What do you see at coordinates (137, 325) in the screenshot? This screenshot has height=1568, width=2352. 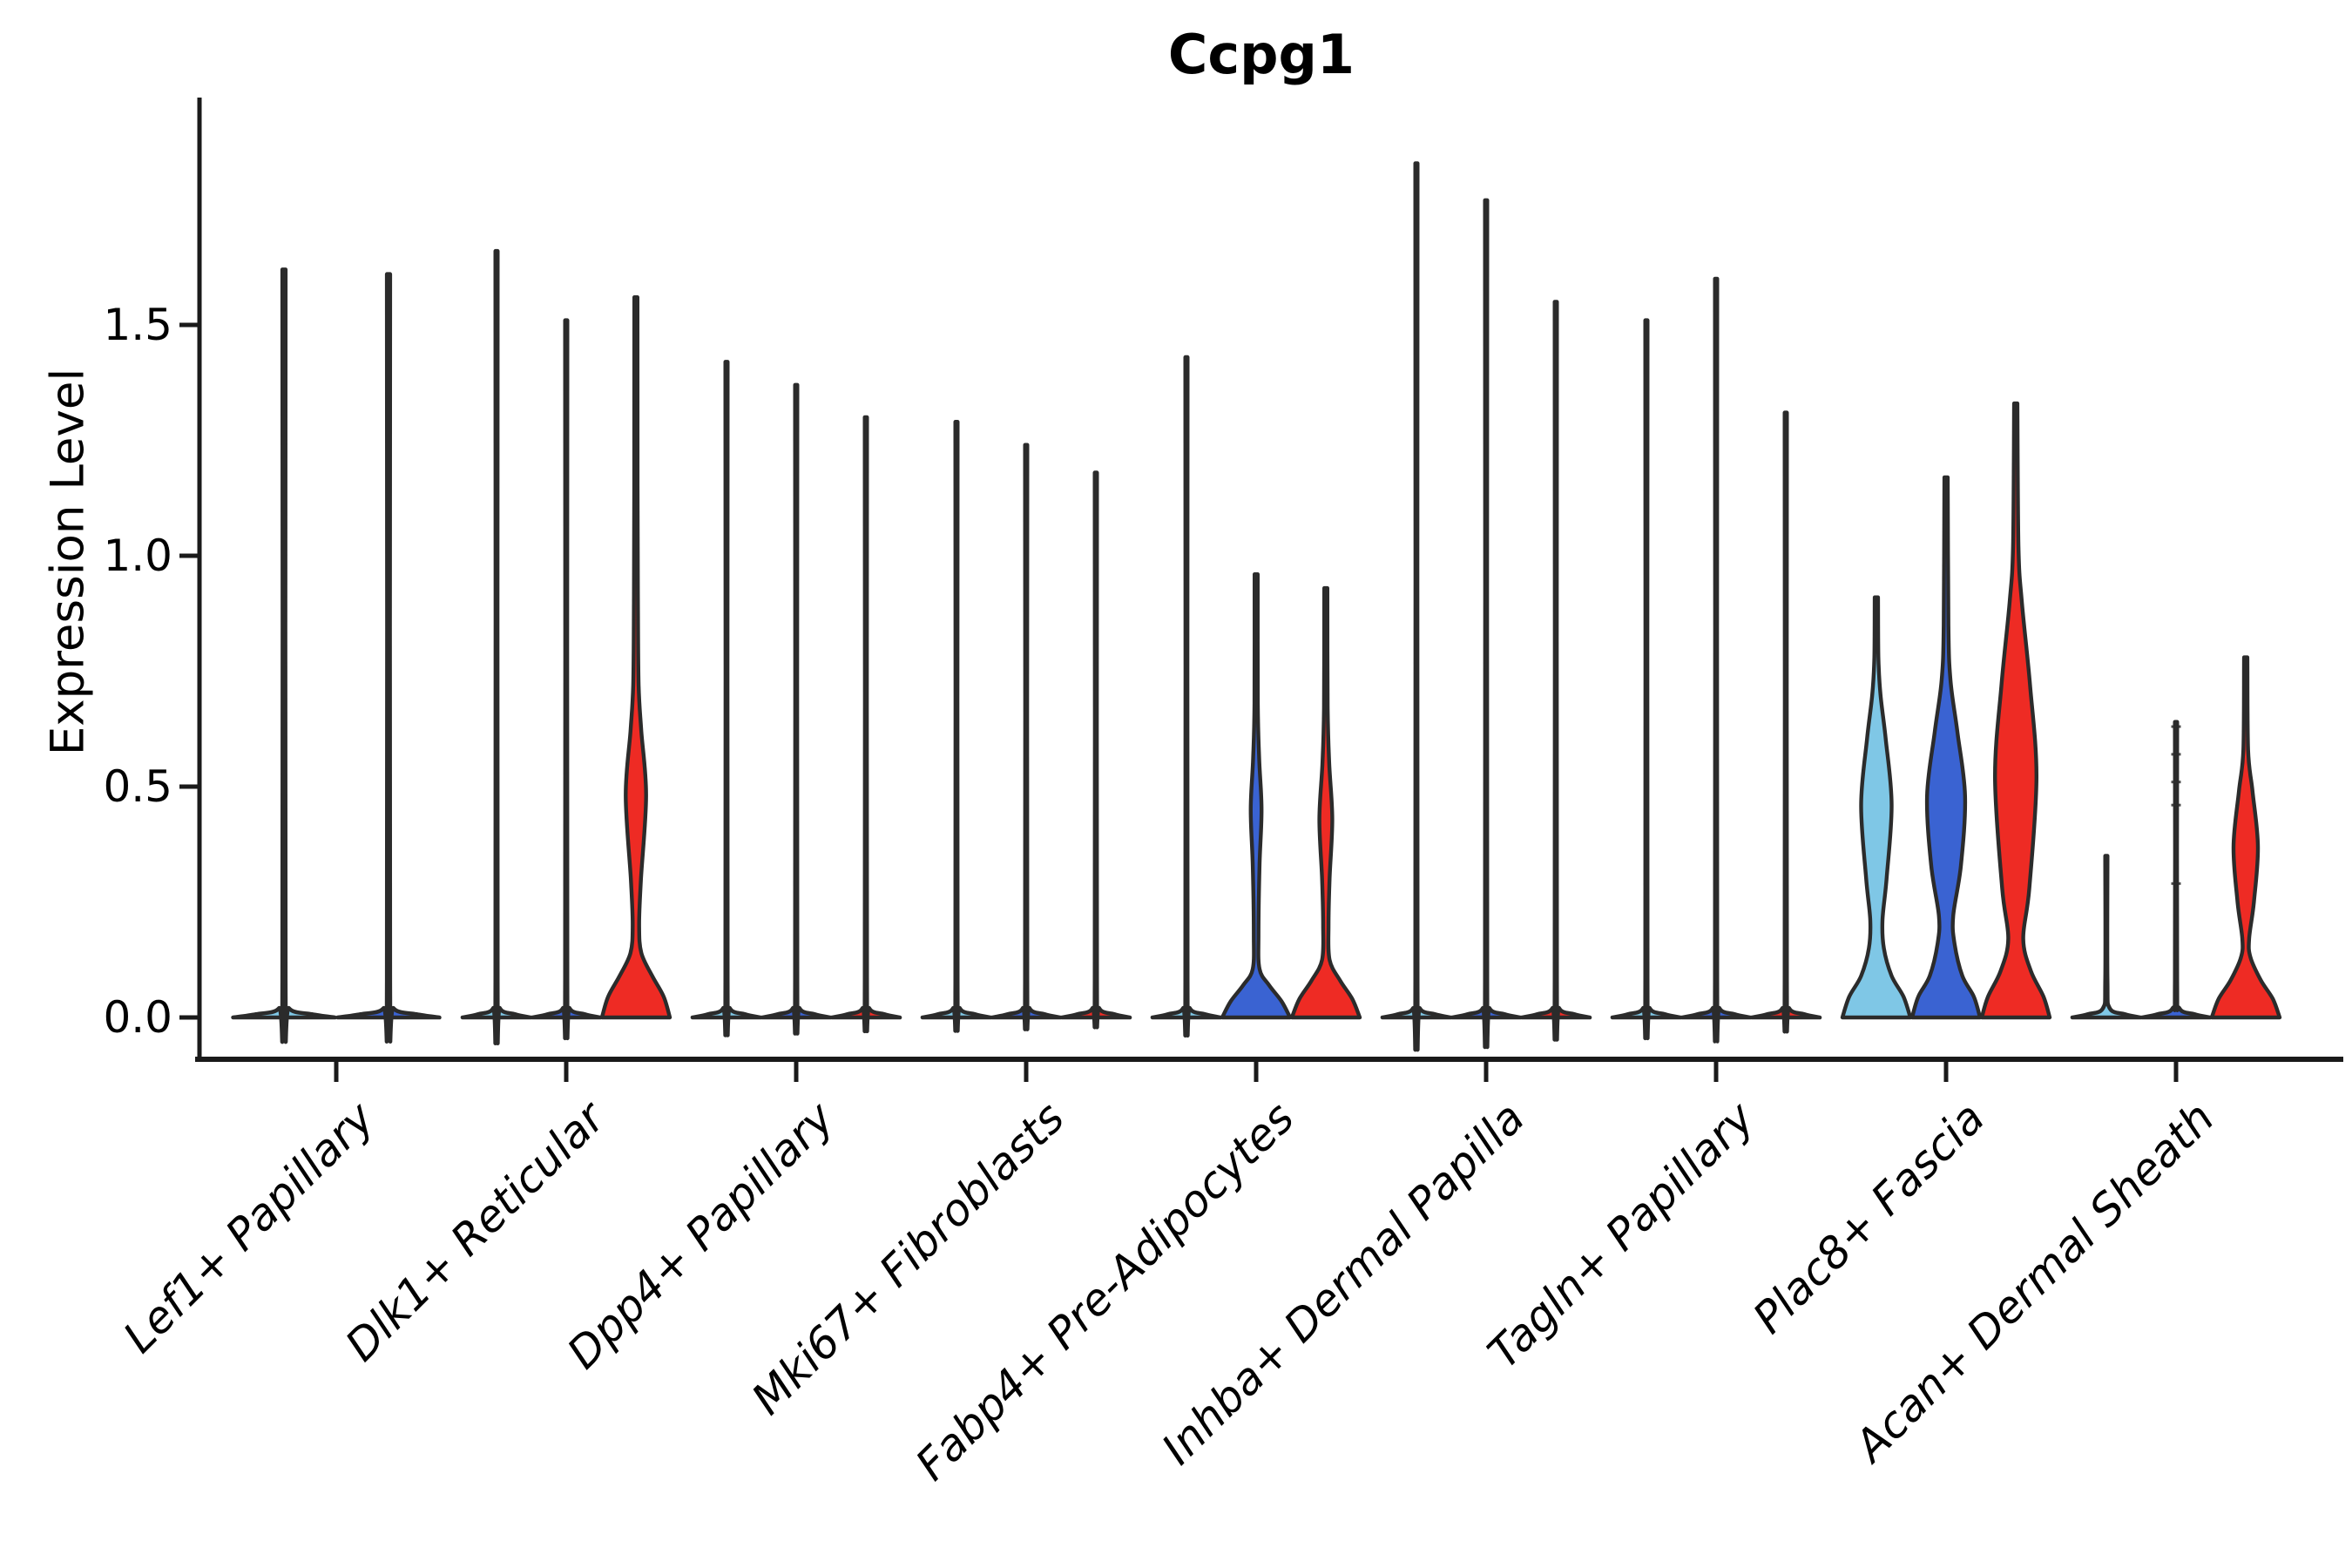 I see `y-tick-label: 1.5` at bounding box center [137, 325].